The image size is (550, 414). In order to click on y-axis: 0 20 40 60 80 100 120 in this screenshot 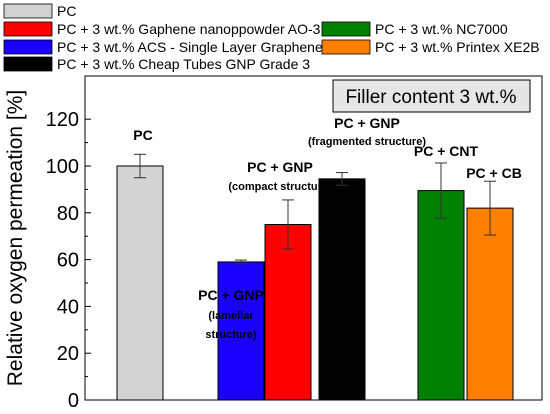, I will do `click(68, 260)`.